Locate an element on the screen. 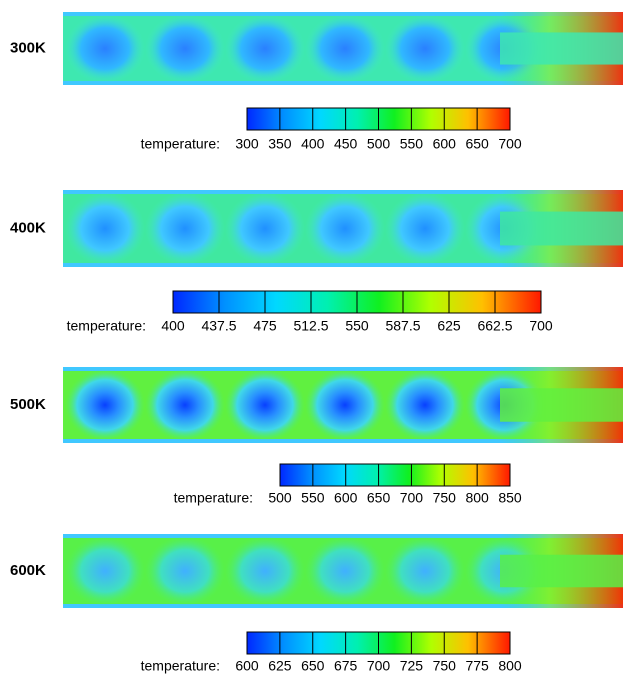 The image size is (623, 677). colorbar-tick-label: 300 is located at coordinates (247, 144).